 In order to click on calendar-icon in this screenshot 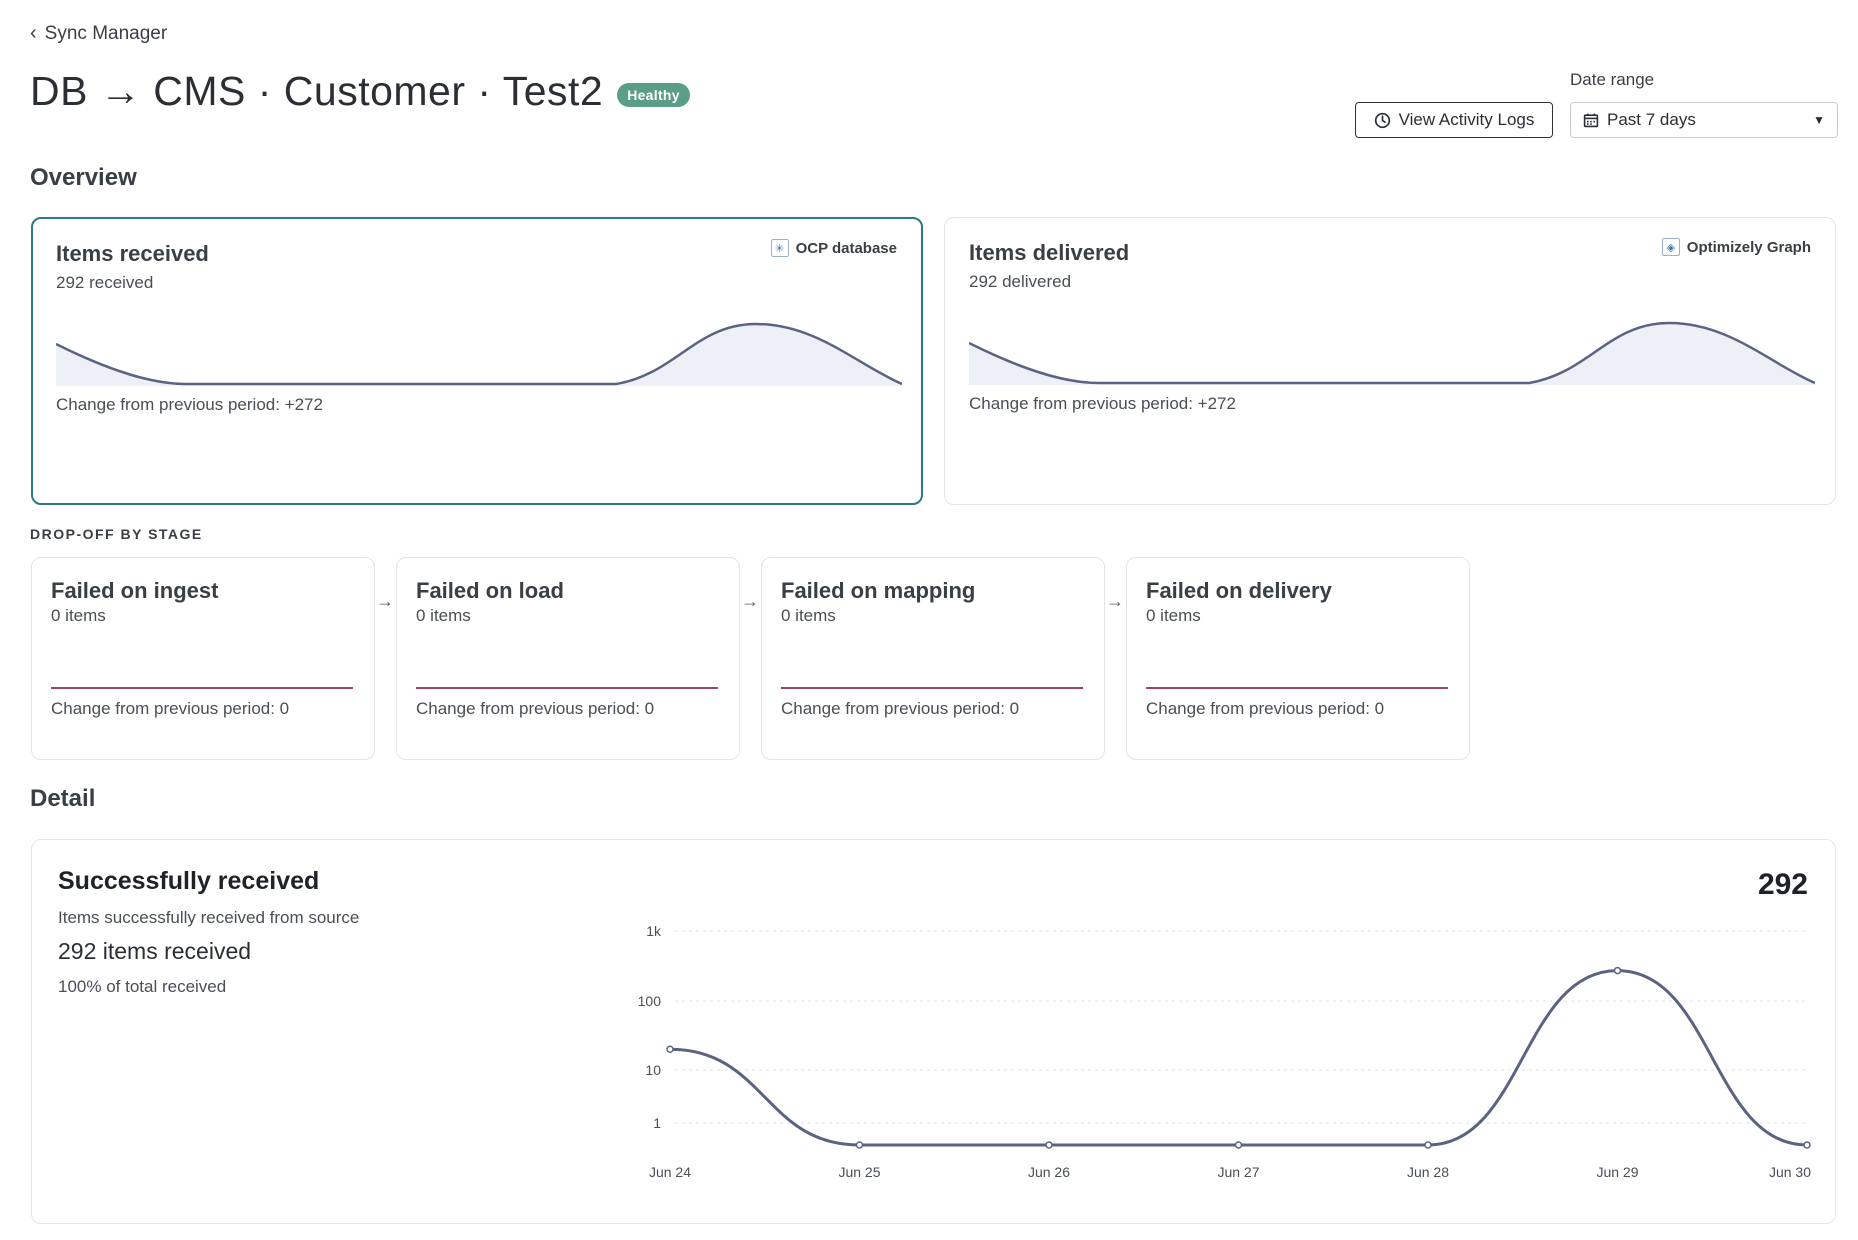, I will do `click(1591, 120)`.